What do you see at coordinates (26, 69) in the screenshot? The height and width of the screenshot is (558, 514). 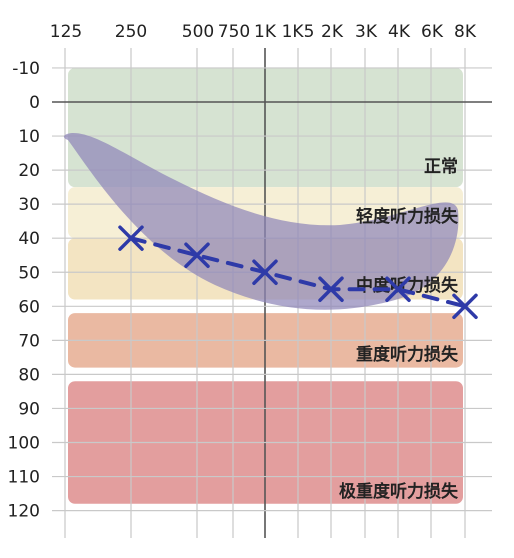 I see `y-tick--10: -10` at bounding box center [26, 69].